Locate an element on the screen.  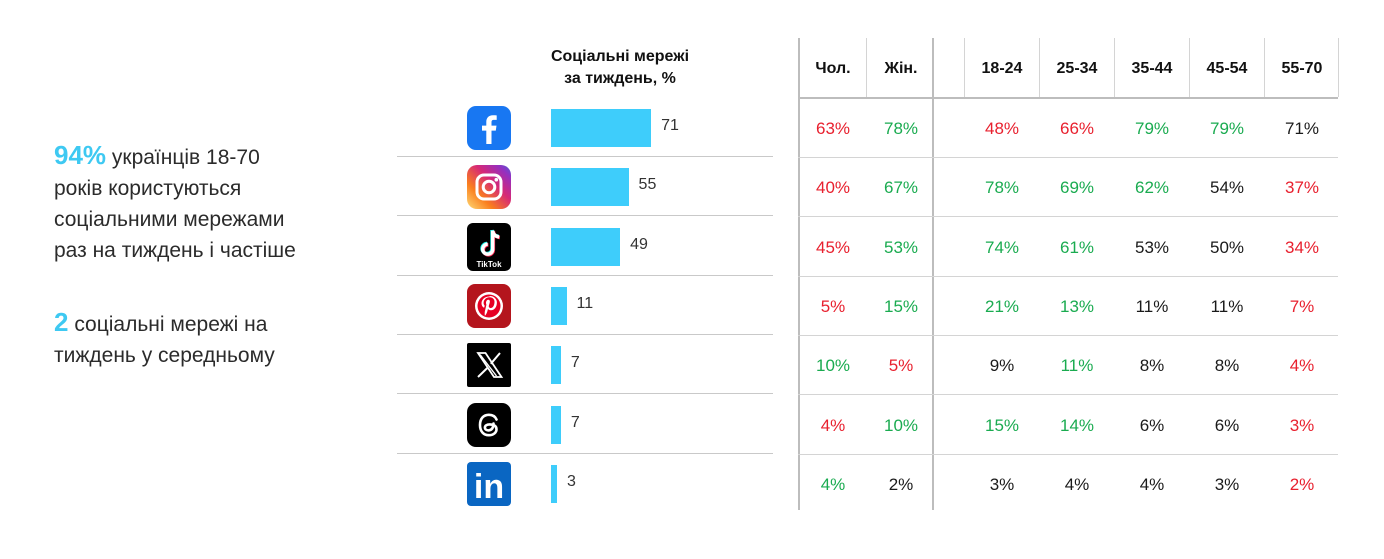
table-cell: 79% is located at coordinates (1227, 128).